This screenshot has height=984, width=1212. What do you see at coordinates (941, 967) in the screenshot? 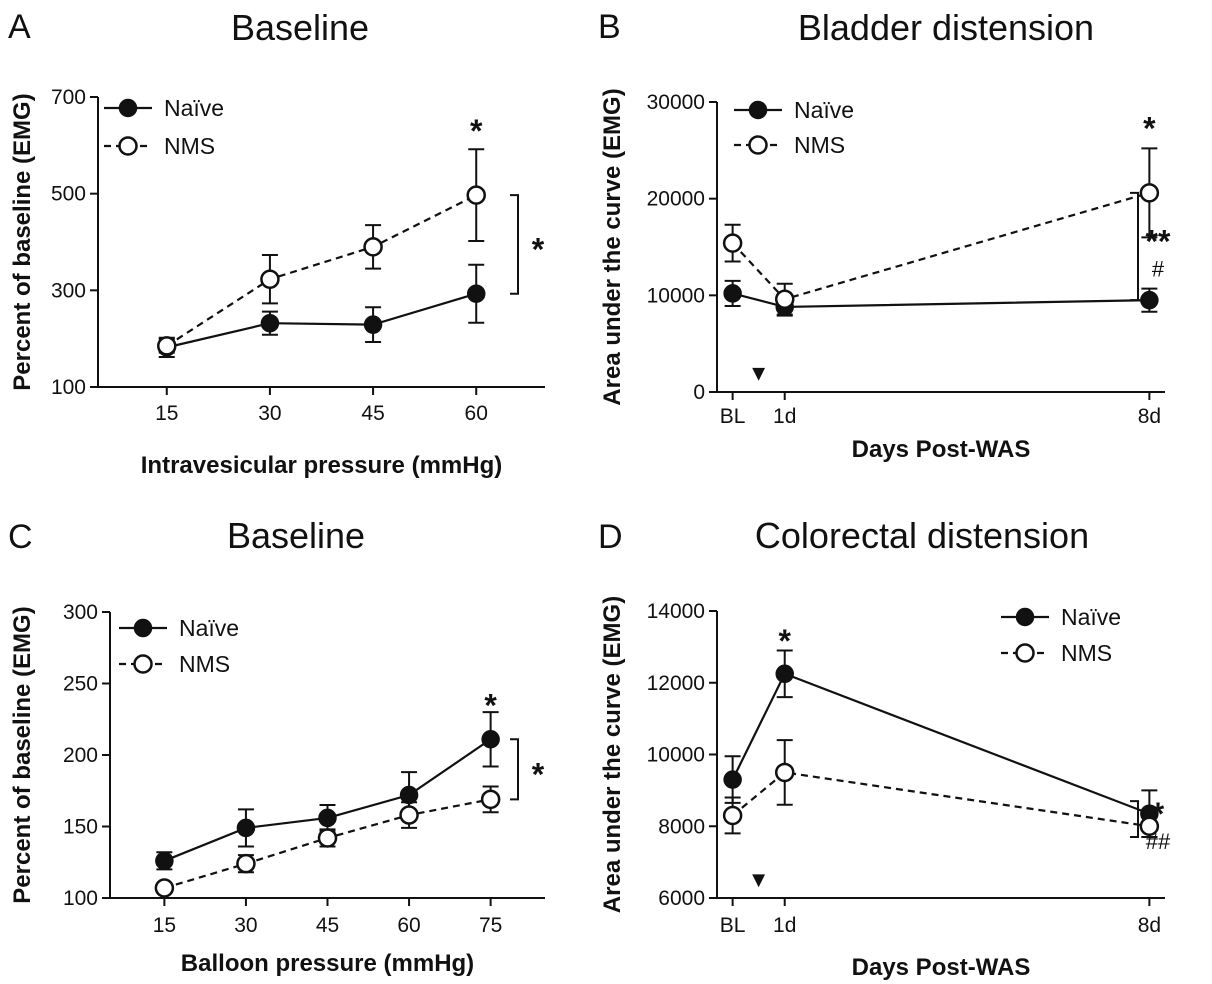
I see `panel-d-x-axis-label: Days Post-WAS` at bounding box center [941, 967].